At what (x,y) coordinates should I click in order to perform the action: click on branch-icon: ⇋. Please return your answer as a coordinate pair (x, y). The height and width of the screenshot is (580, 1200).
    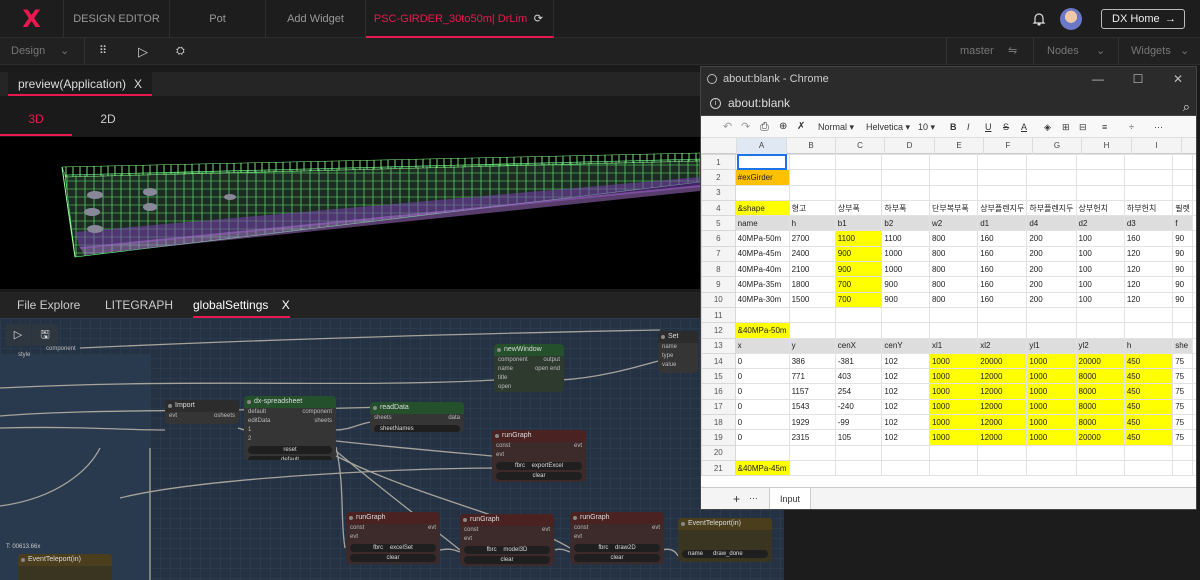
    Looking at the image, I should click on (1013, 51).